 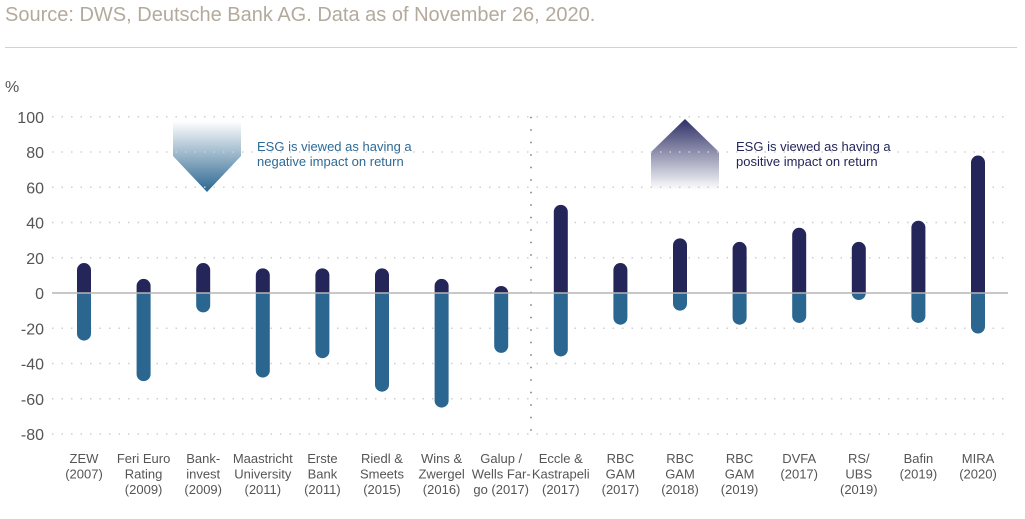 I want to click on x-tick-label: (2016), so click(x=442, y=489).